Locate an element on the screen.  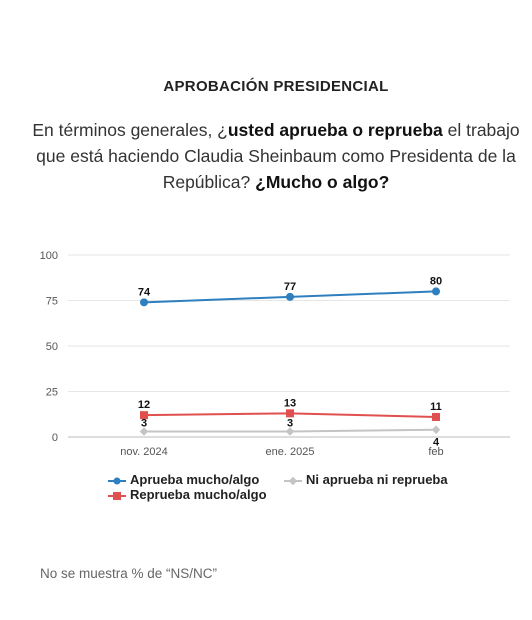
legend-marker-aprueba is located at coordinates (117, 481).